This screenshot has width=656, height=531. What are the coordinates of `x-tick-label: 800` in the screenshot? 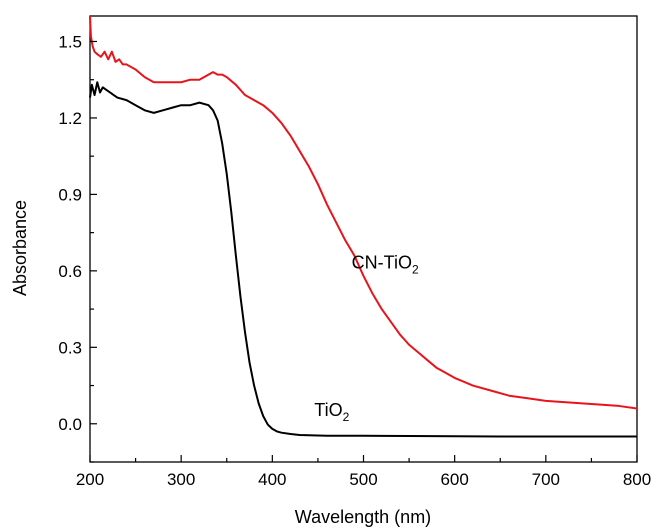 It's located at (637, 479).